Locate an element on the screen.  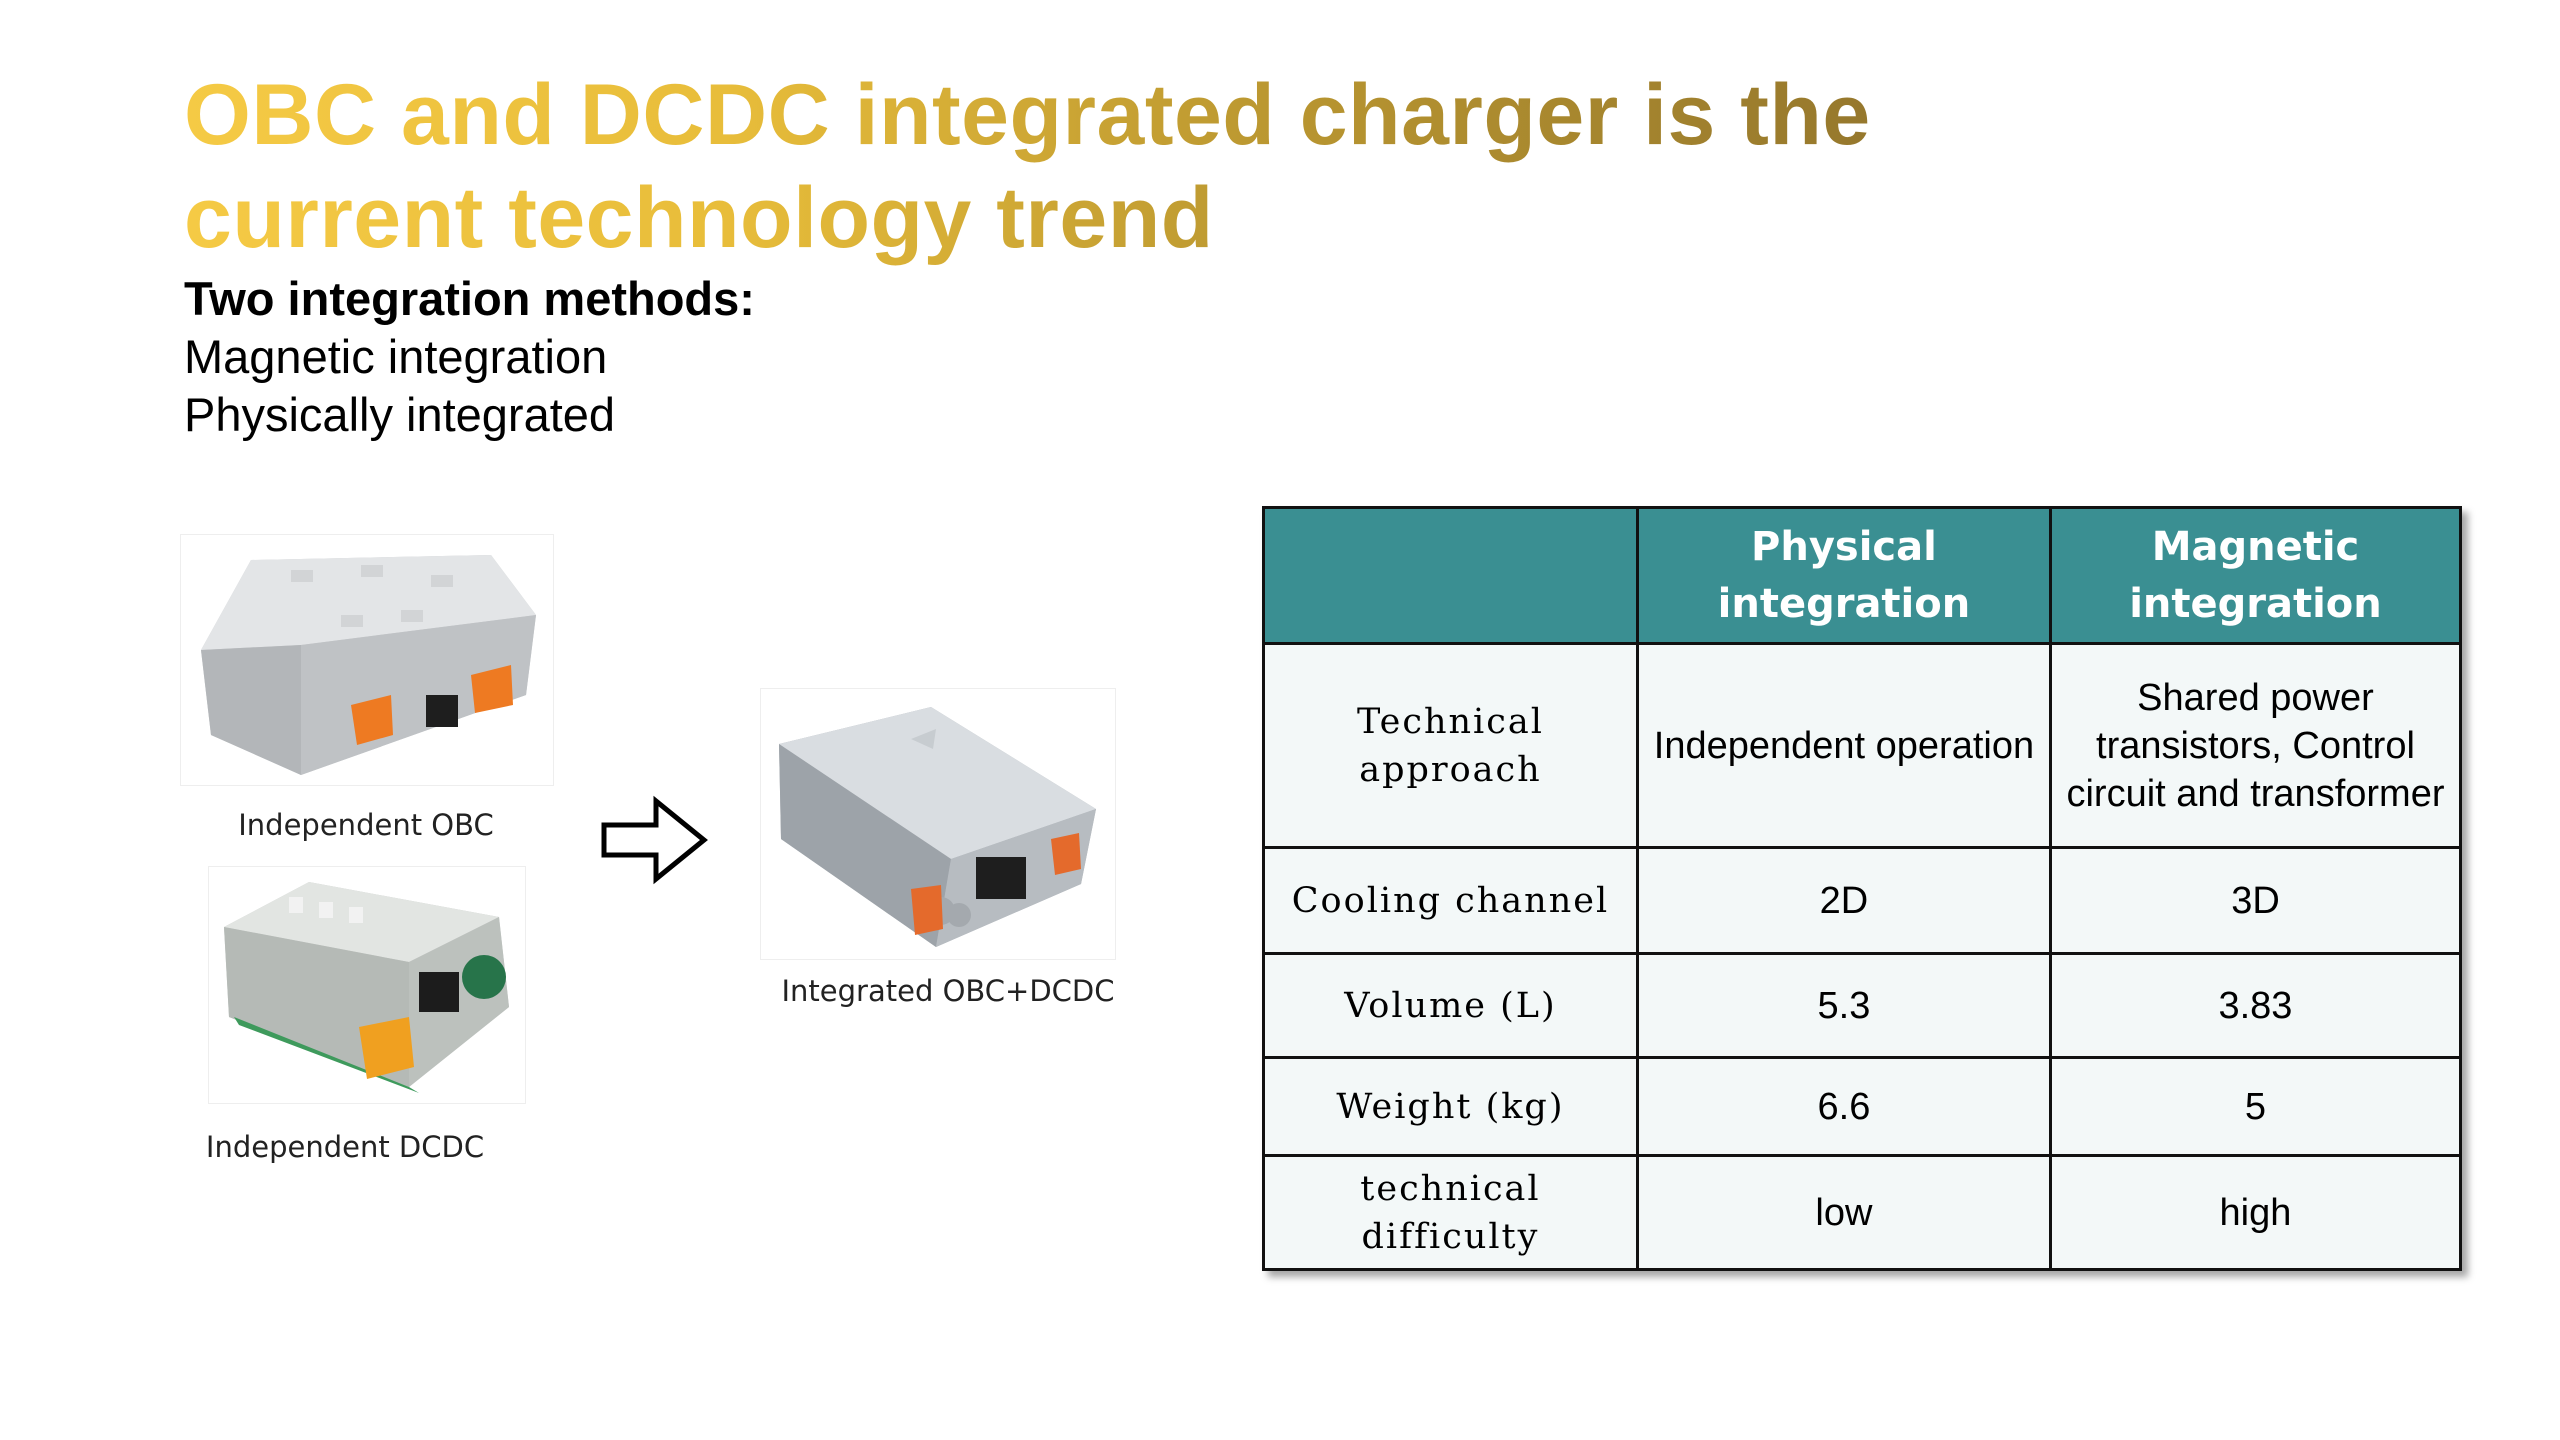
table-header-empty is located at coordinates (1450, 575).